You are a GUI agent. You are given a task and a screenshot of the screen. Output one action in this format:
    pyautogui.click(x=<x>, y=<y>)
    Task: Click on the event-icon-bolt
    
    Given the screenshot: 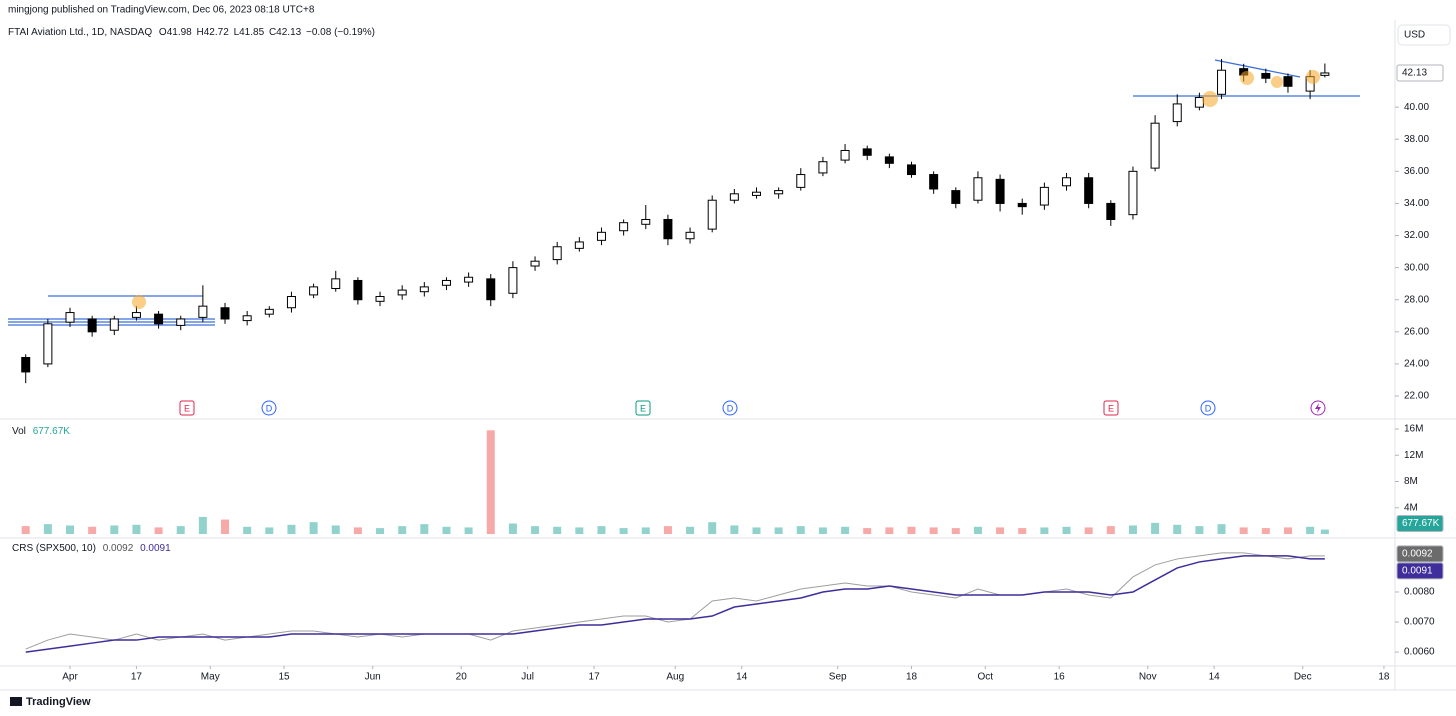 What is the action you would take?
    pyautogui.click(x=1318, y=408)
    